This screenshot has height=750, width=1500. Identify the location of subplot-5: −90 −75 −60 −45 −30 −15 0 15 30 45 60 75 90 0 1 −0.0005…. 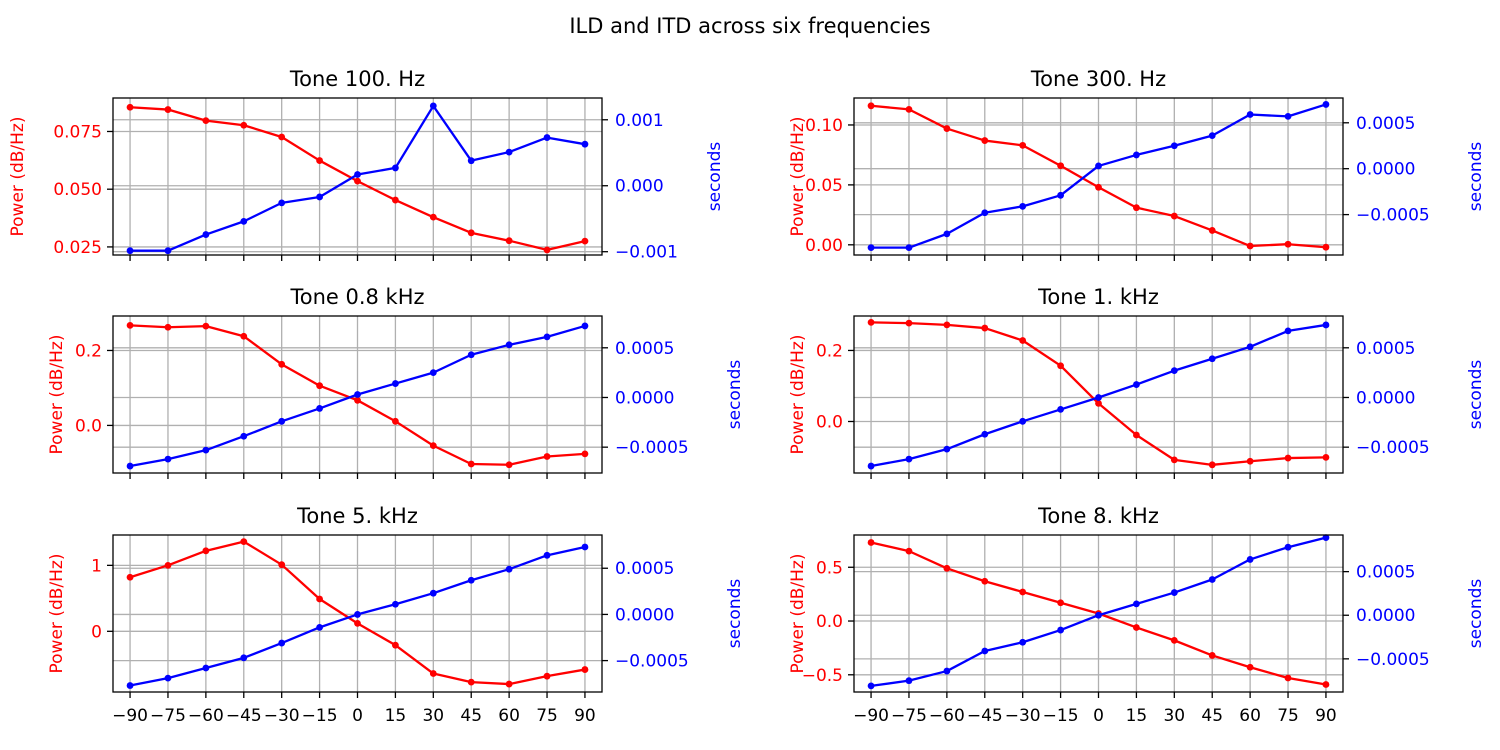
(396, 615).